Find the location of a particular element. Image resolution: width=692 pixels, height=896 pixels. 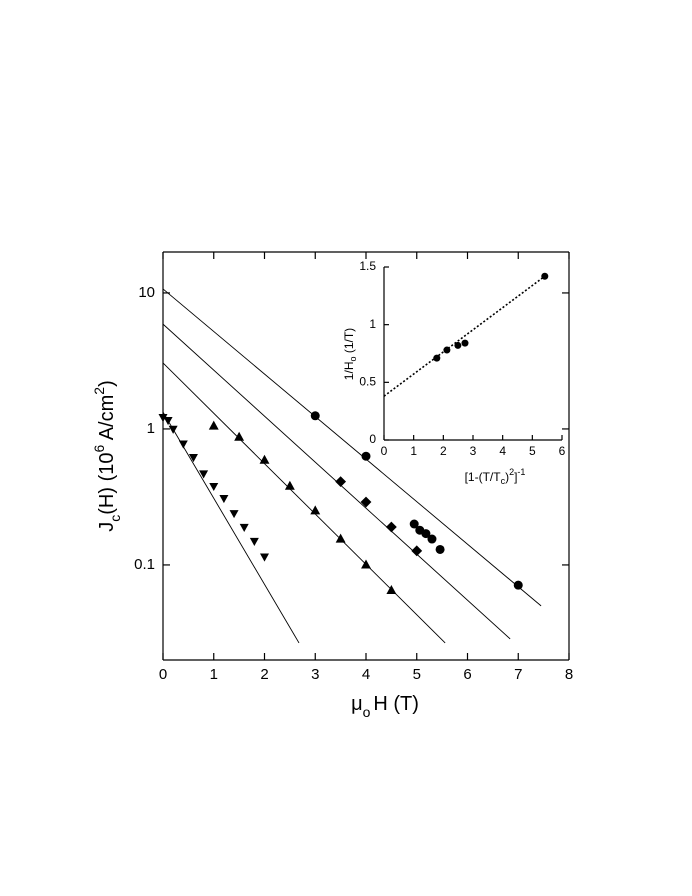

inset-y-axis-label: 1/Ho (1/T) is located at coordinates (350, 354).